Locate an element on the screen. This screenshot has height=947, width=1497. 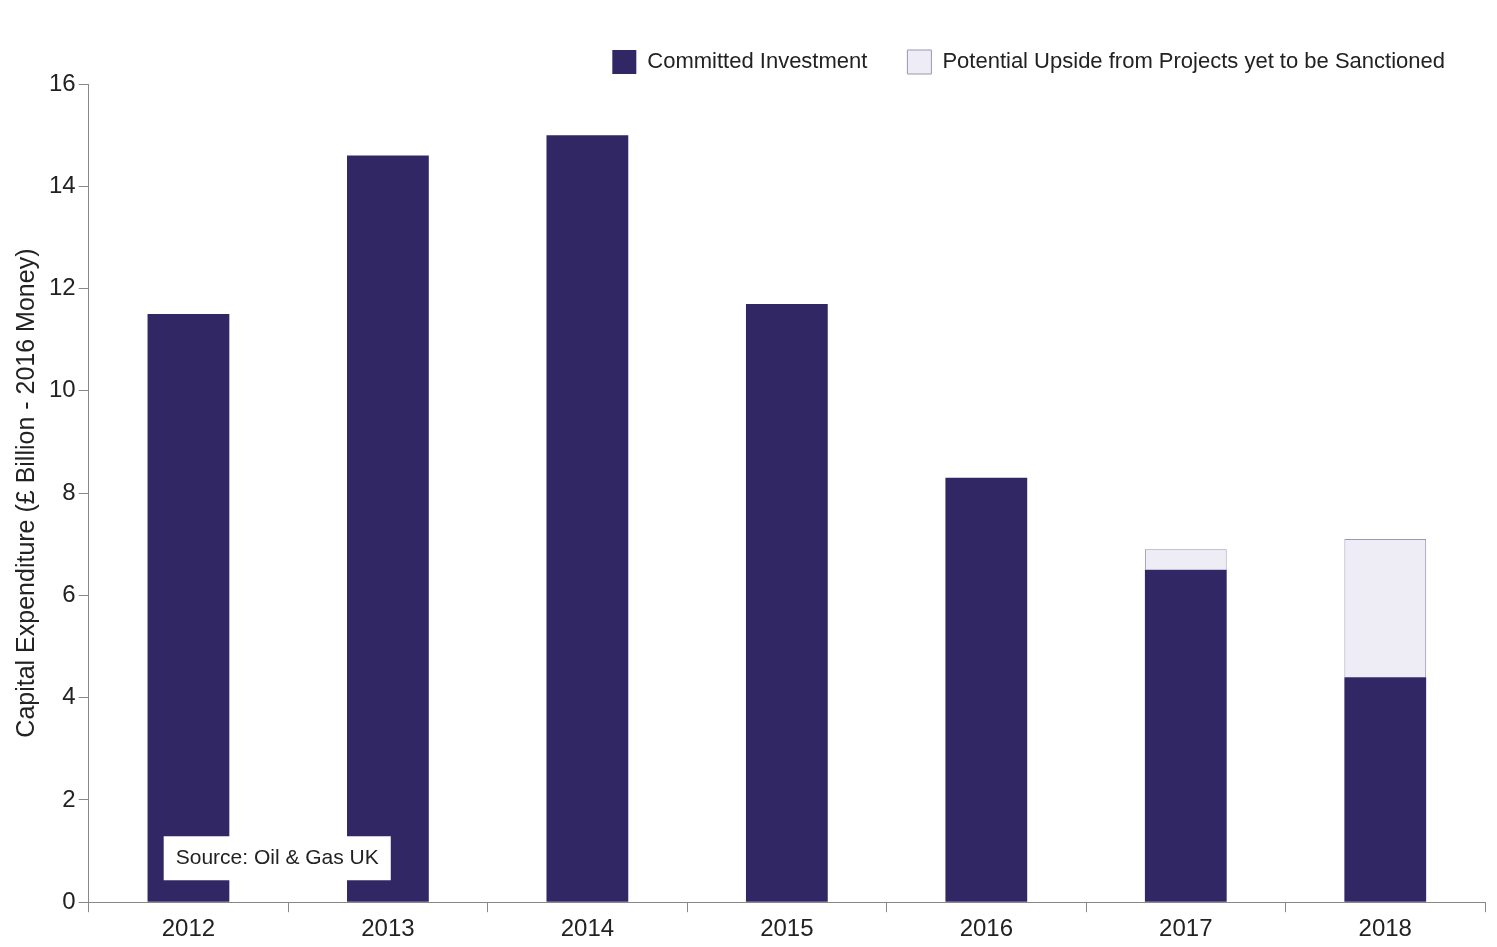
y-tick-label: 6 is located at coordinates (69, 593).